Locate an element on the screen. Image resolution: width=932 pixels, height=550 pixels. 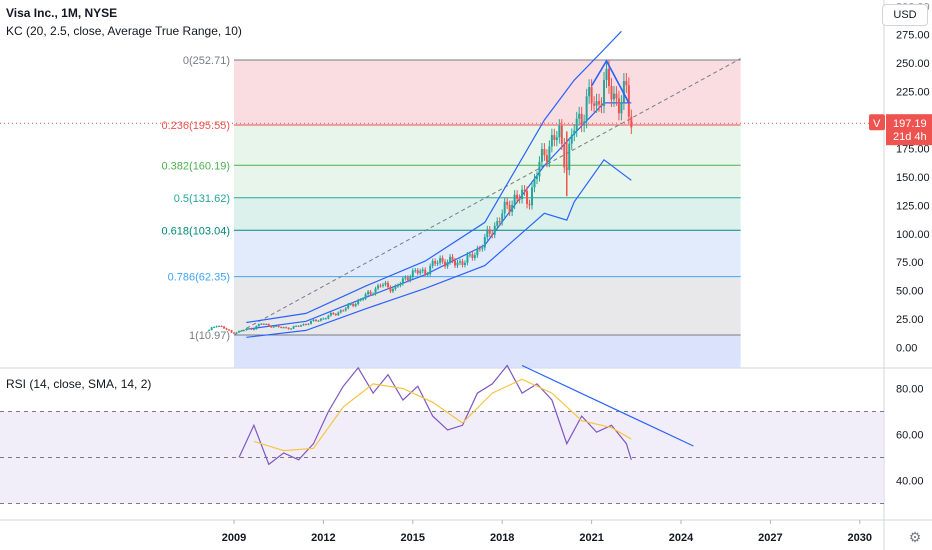
fib-level-label: 0.236(195.55) is located at coordinates (196, 126).